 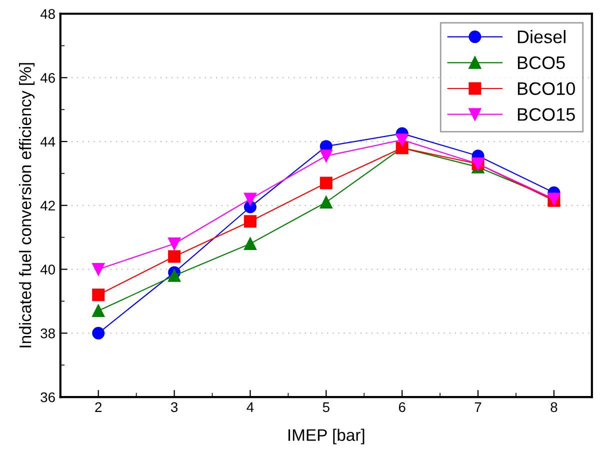 I want to click on x-tick-label: 8, so click(x=554, y=407).